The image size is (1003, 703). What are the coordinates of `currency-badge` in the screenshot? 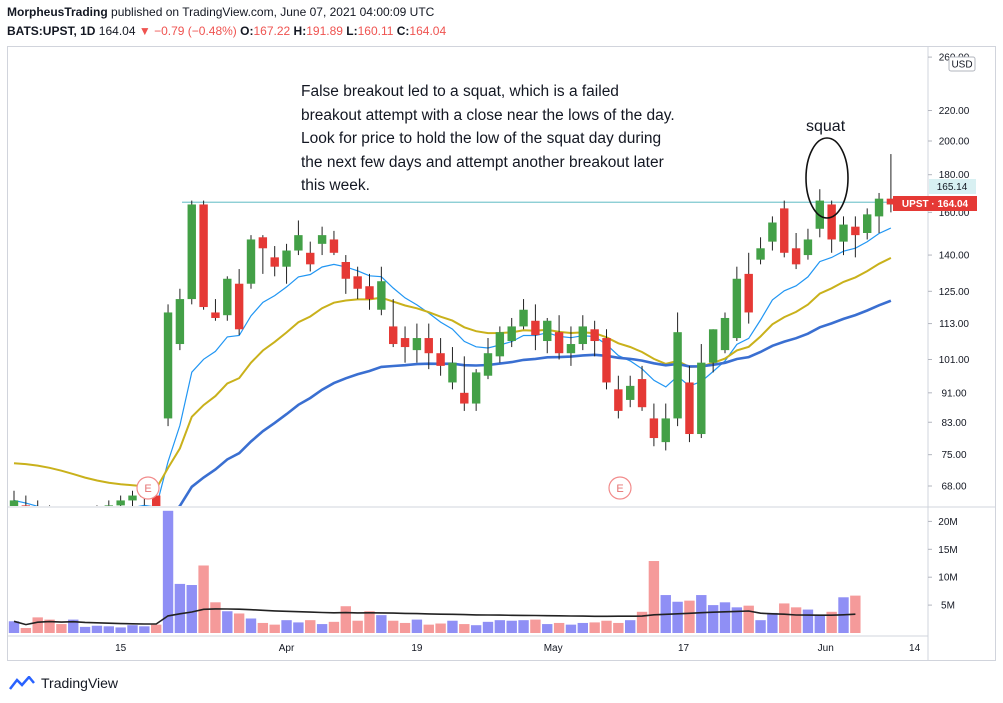 It's located at (962, 64).